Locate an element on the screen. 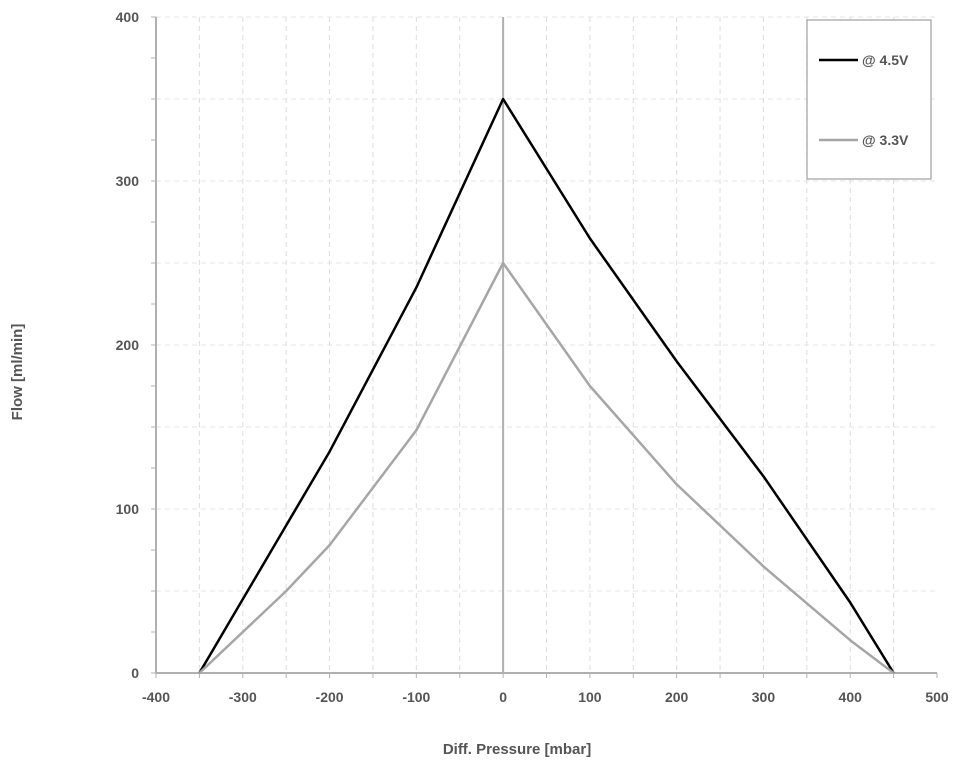 The height and width of the screenshot is (773, 960). y-tick-label: 400 is located at coordinates (128, 17).